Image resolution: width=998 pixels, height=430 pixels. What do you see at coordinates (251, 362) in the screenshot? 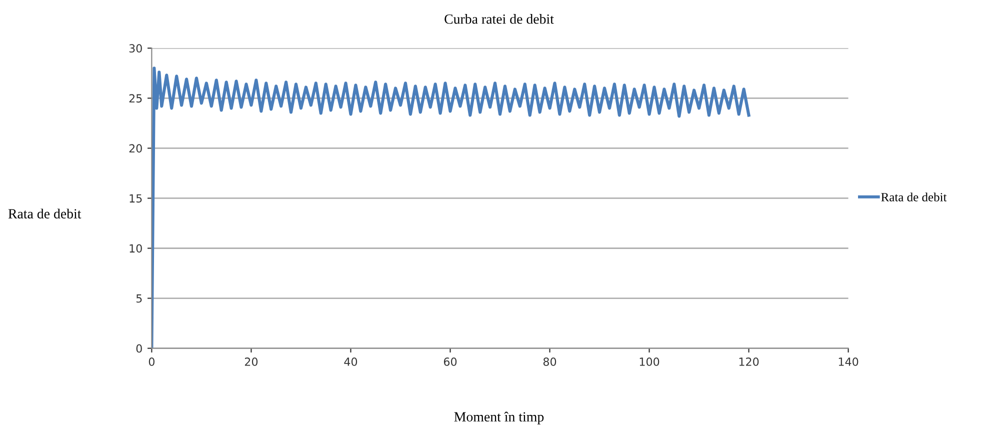
I see `x-tick-label: 20` at bounding box center [251, 362].